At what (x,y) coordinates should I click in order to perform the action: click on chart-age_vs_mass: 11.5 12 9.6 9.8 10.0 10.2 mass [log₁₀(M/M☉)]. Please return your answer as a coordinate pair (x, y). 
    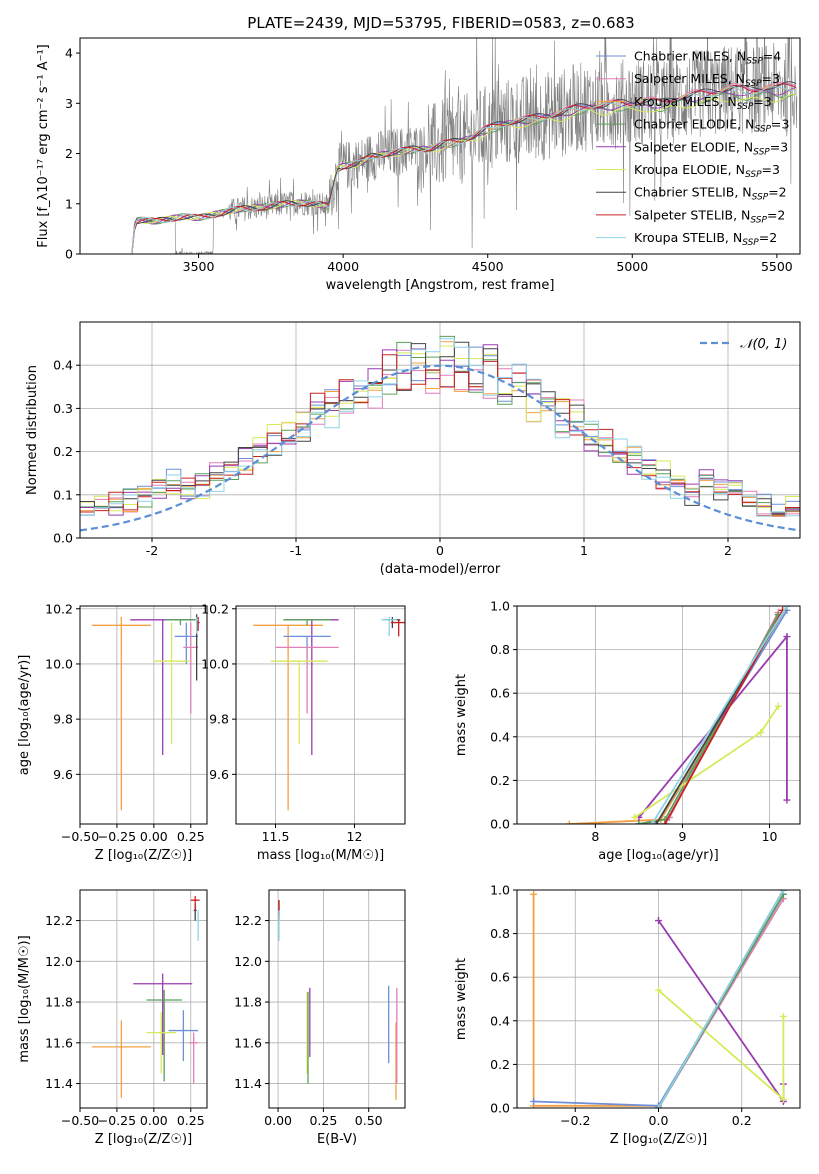
    Looking at the image, I should click on (303, 732).